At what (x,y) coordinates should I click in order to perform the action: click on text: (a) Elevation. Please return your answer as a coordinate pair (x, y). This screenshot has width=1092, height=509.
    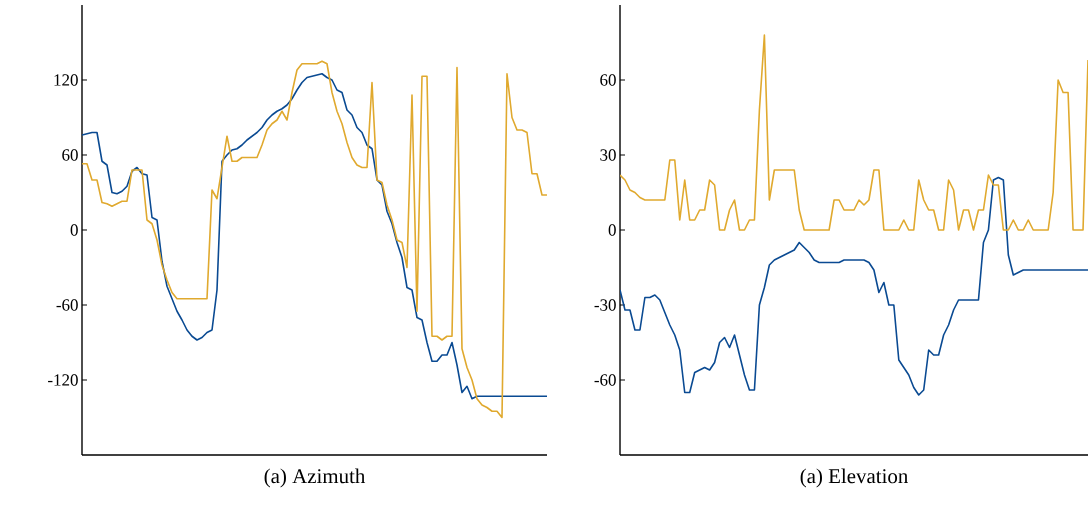
    Looking at the image, I should click on (854, 478).